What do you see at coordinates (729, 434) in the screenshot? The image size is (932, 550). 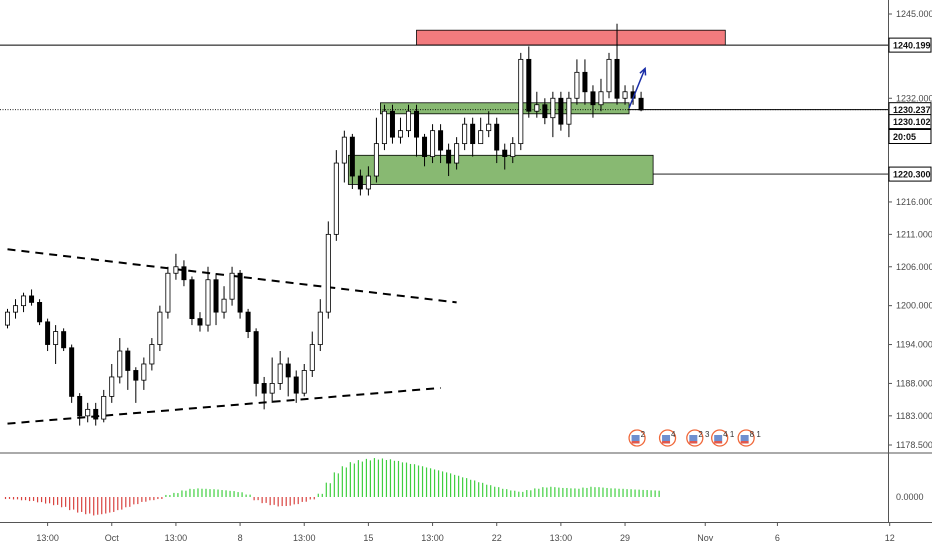 I see `event-count: 4 1` at bounding box center [729, 434].